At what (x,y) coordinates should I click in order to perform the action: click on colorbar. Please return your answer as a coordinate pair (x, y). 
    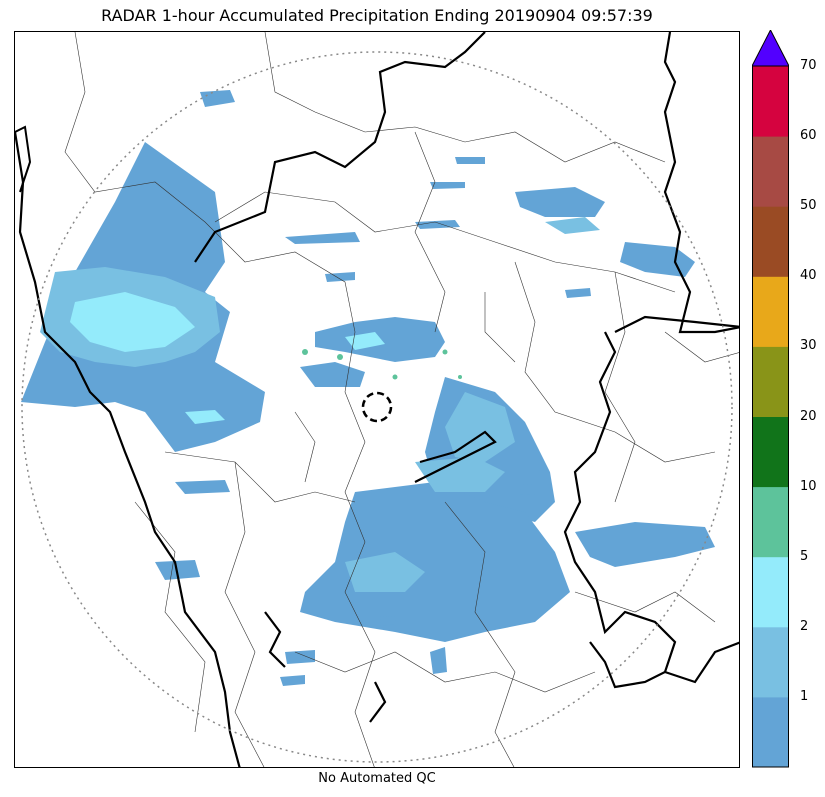
    Looking at the image, I should click on (770, 398).